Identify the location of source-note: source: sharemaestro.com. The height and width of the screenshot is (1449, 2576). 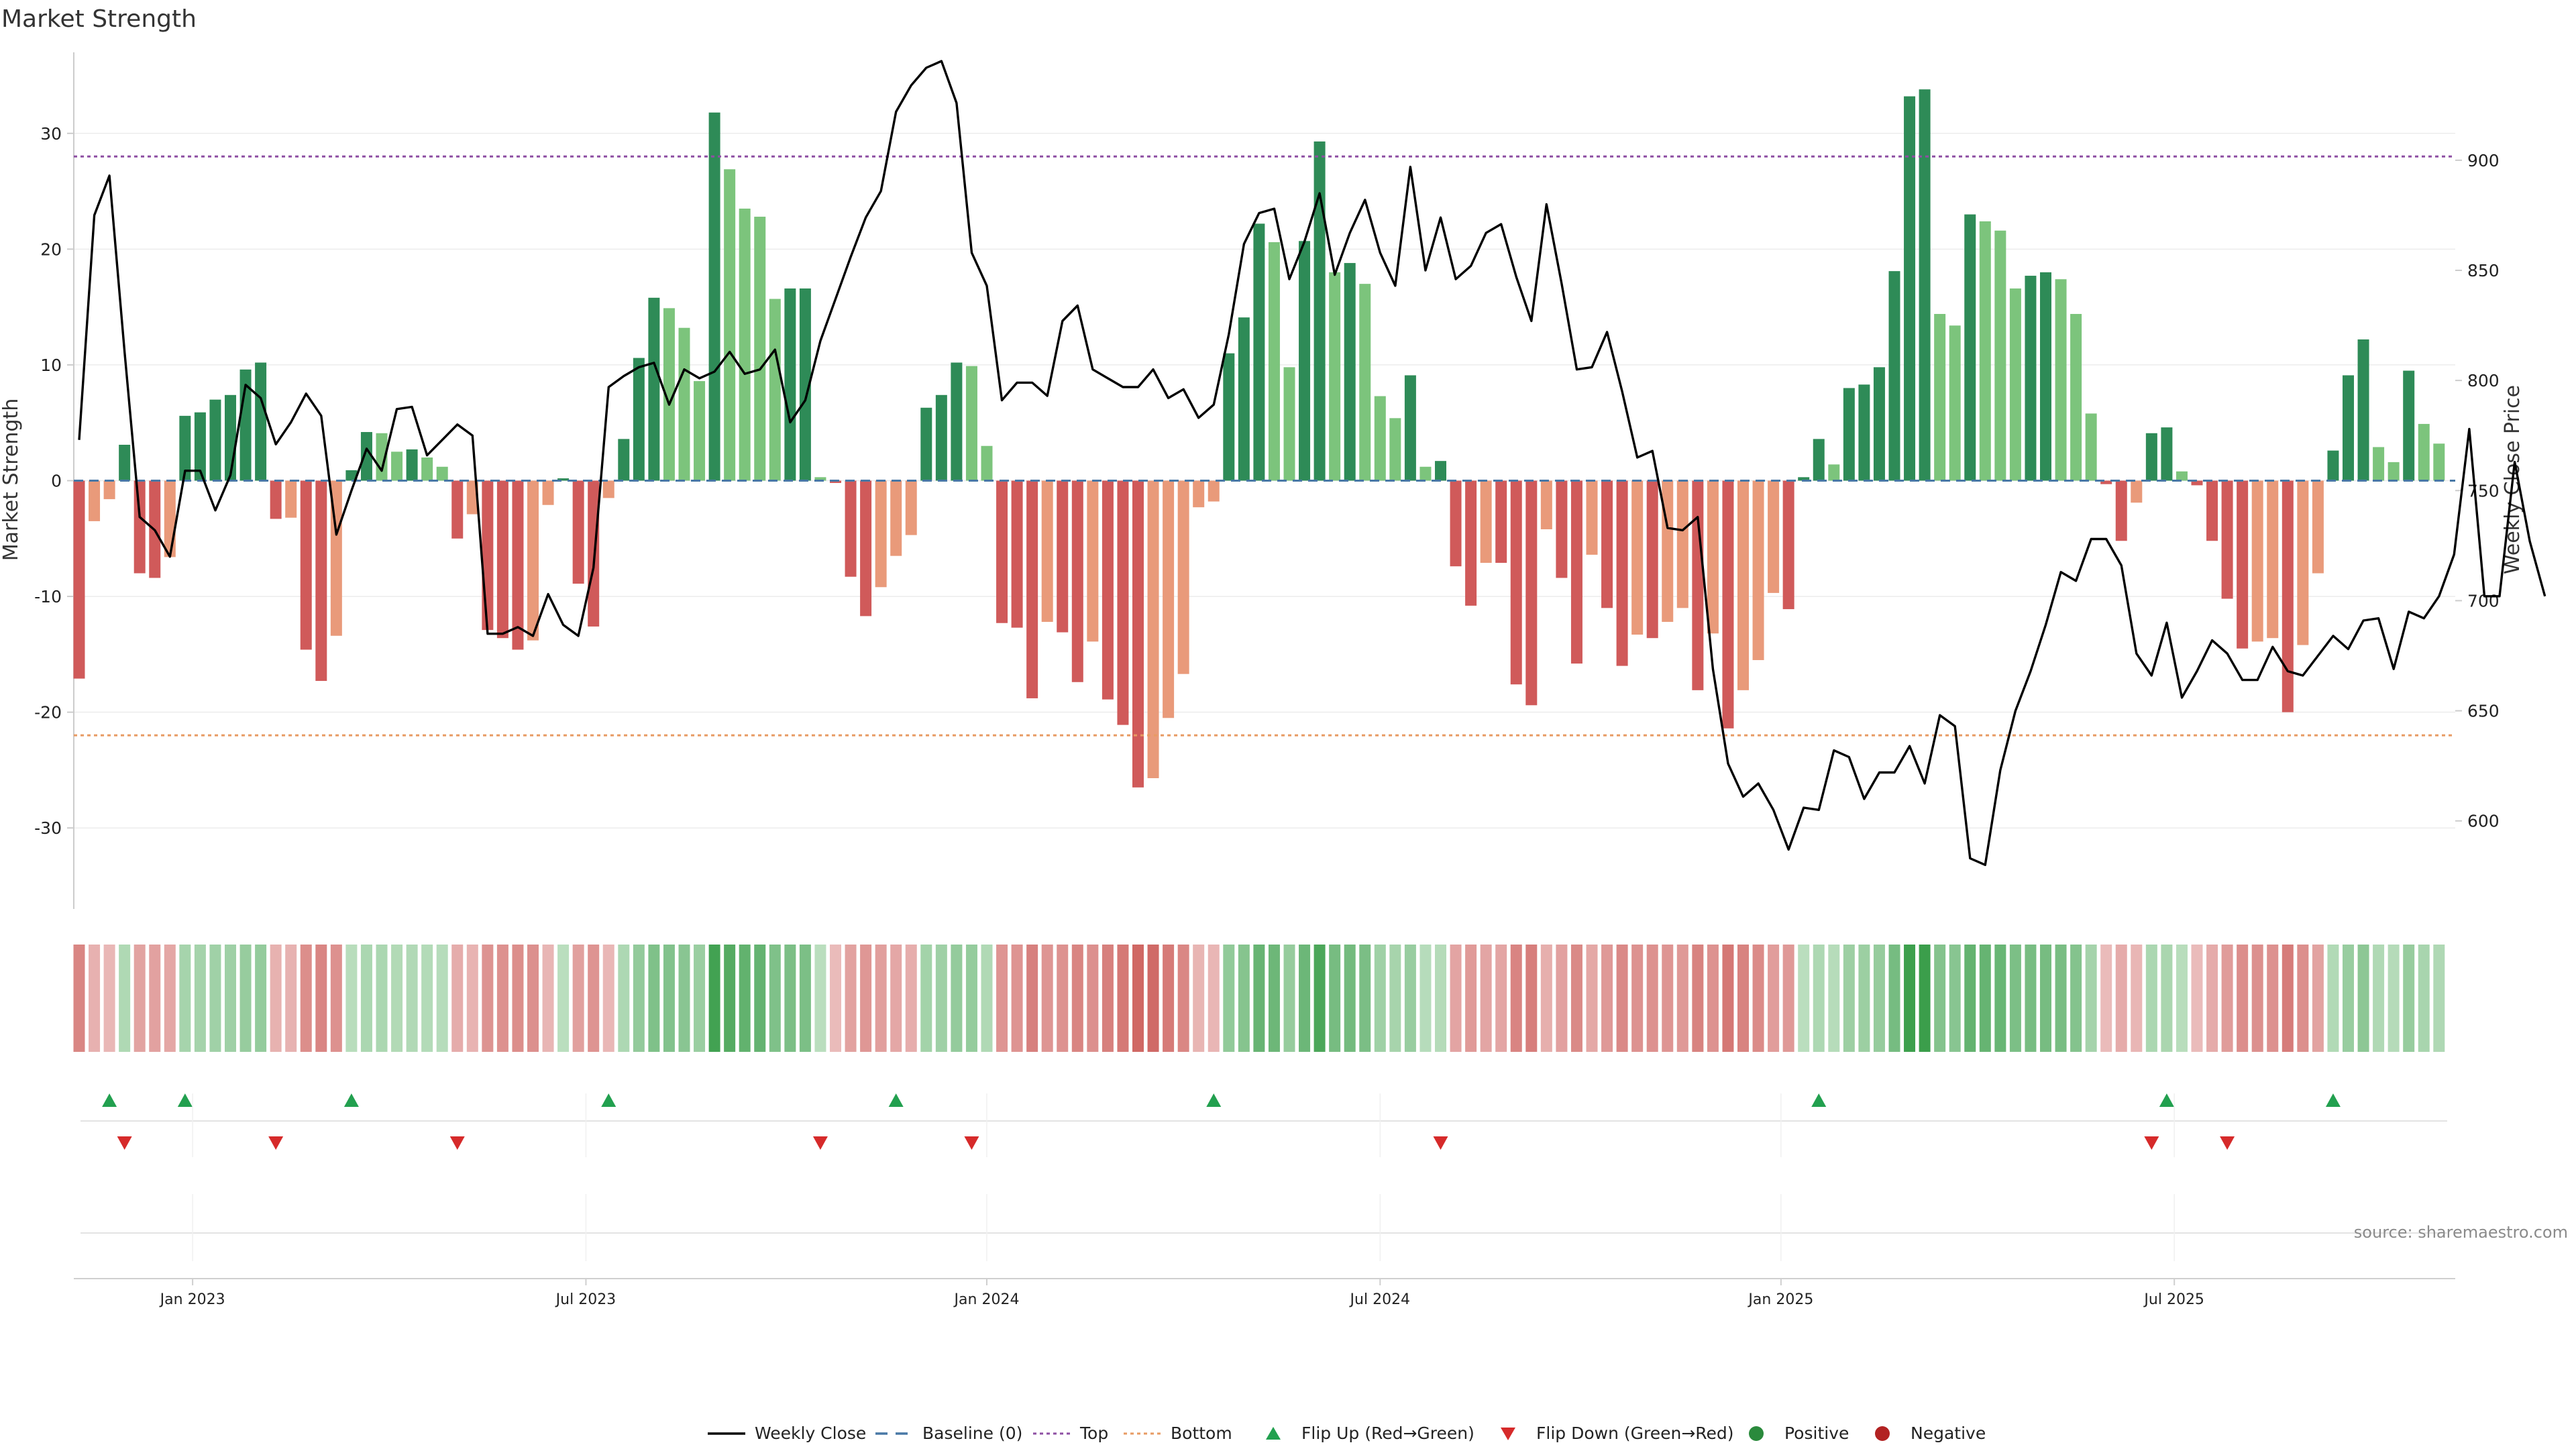
(2461, 1232).